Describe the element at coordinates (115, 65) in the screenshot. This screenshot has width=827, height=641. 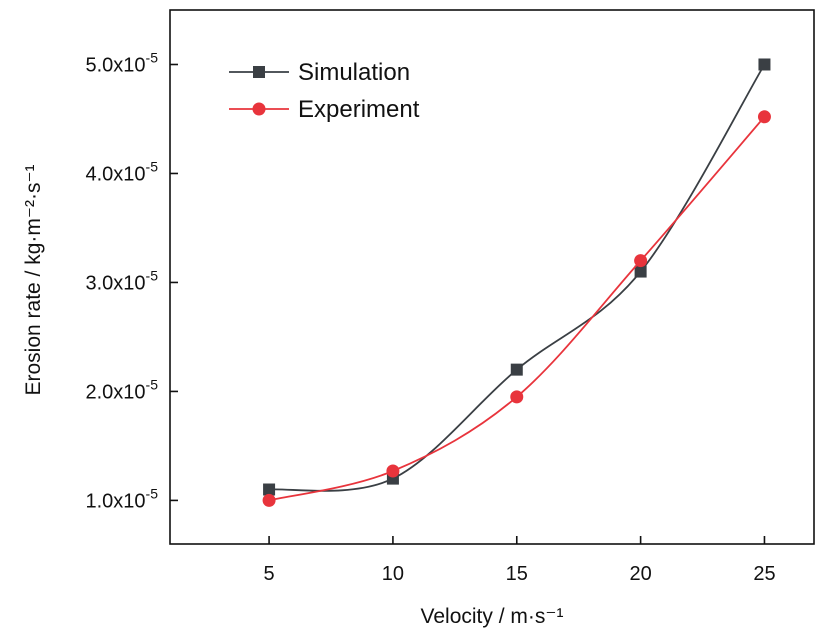
I see `y-tick-label-base: 5.0x10` at that location.